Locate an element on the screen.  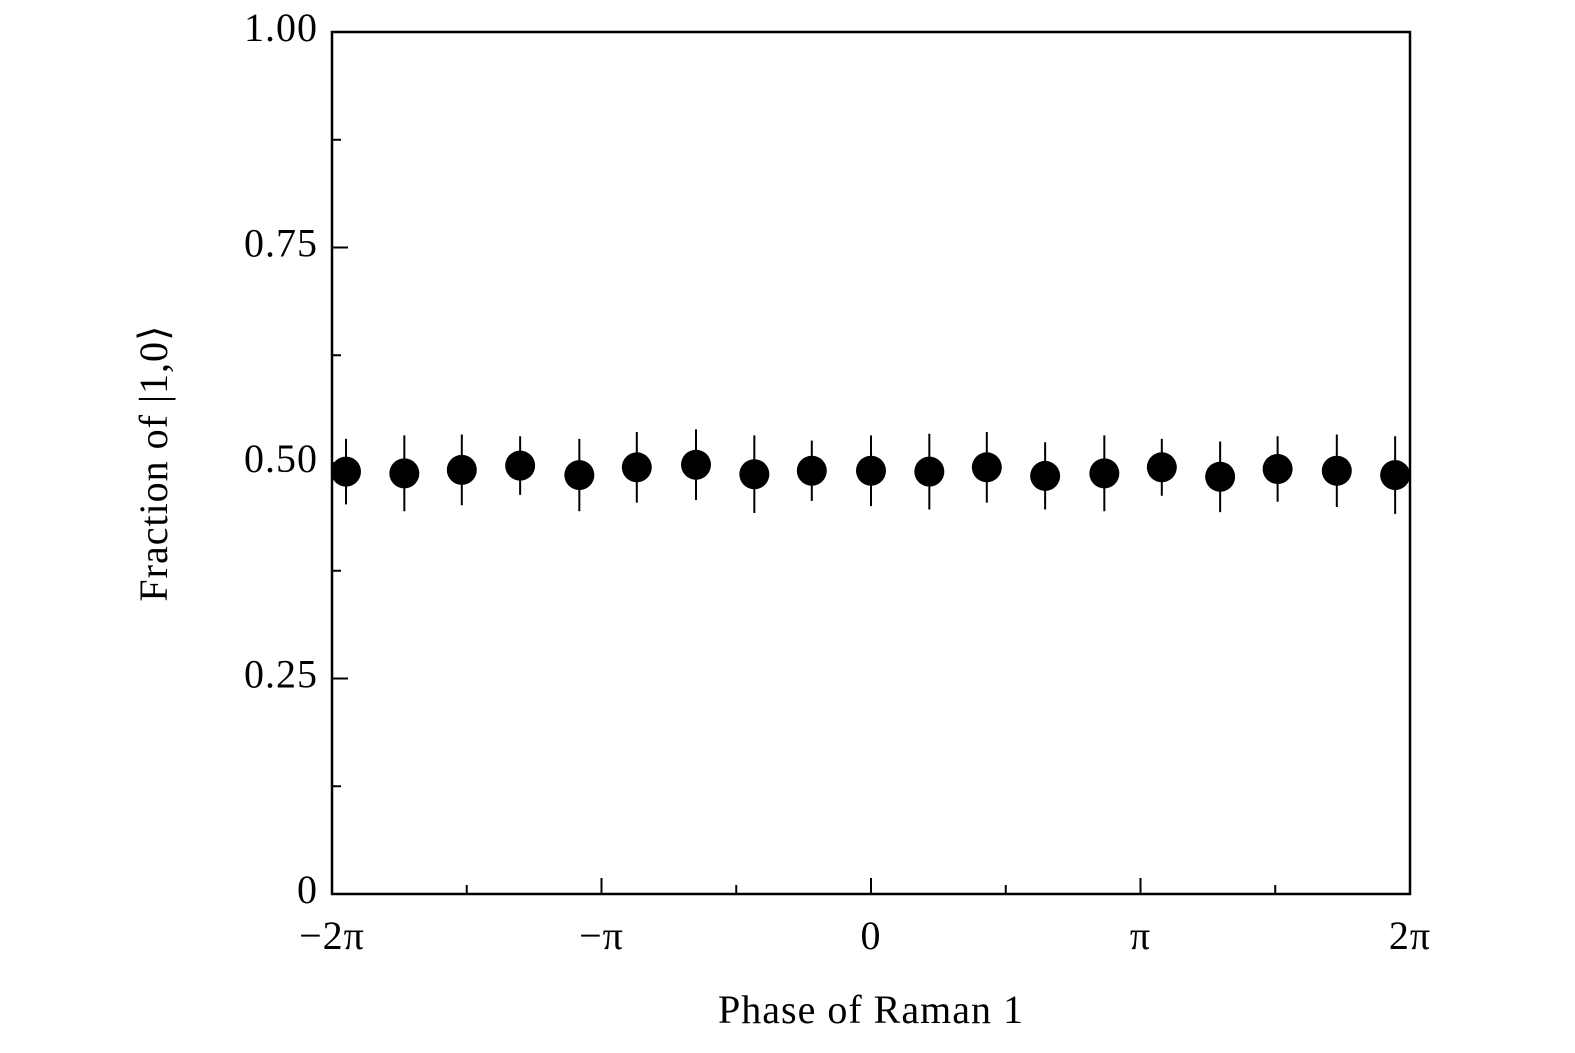
x-tick-label: −2π is located at coordinates (332, 935).